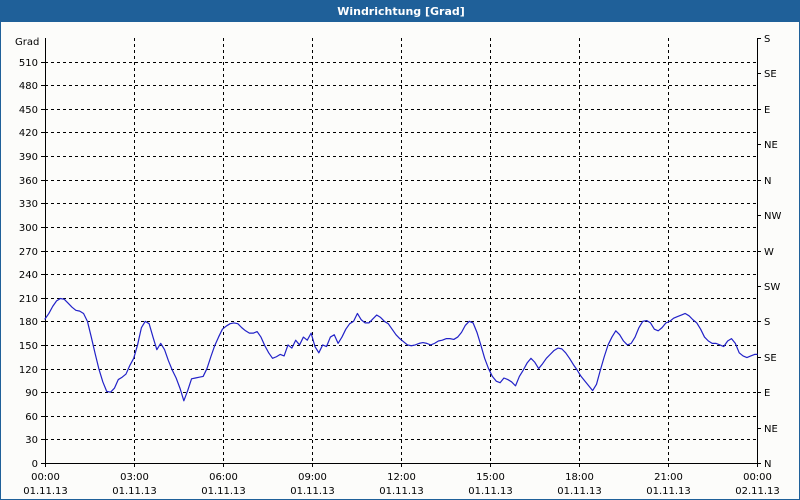 This screenshot has height=500, width=800. I want to click on y-tick-label: 360, so click(28, 181).